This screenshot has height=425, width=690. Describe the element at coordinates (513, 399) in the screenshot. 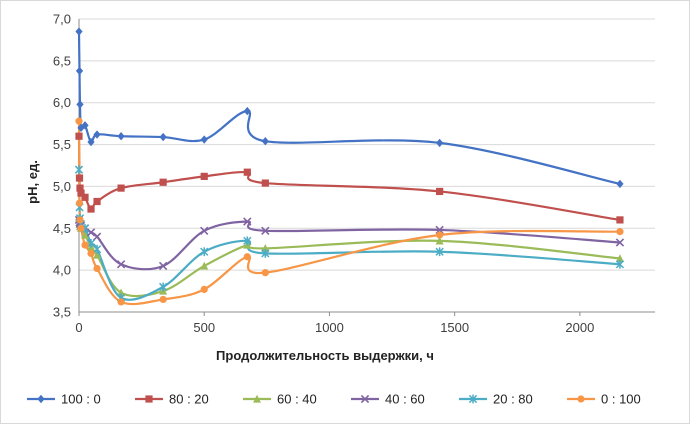

I see `legend-label: 20 : 80` at that location.